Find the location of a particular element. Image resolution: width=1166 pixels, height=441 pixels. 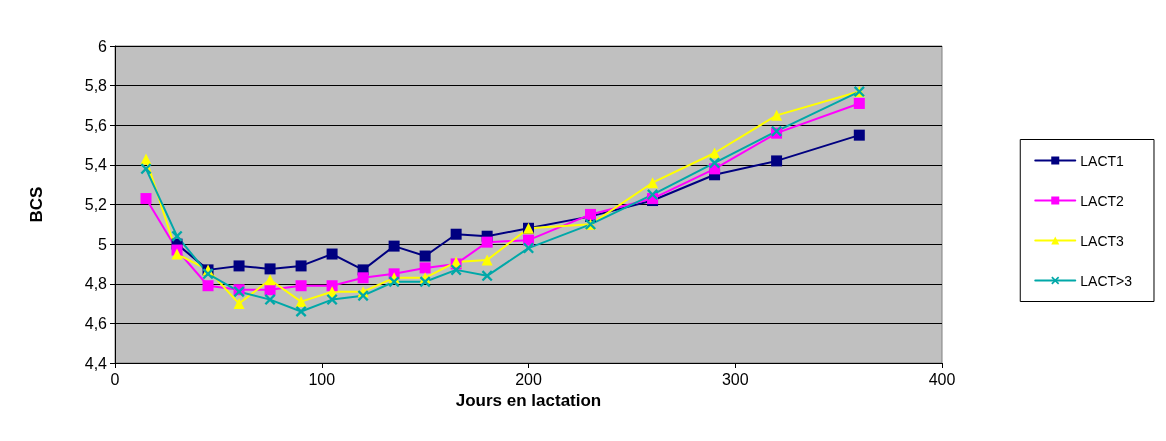

x-tick-label: 200 is located at coordinates (528, 379).